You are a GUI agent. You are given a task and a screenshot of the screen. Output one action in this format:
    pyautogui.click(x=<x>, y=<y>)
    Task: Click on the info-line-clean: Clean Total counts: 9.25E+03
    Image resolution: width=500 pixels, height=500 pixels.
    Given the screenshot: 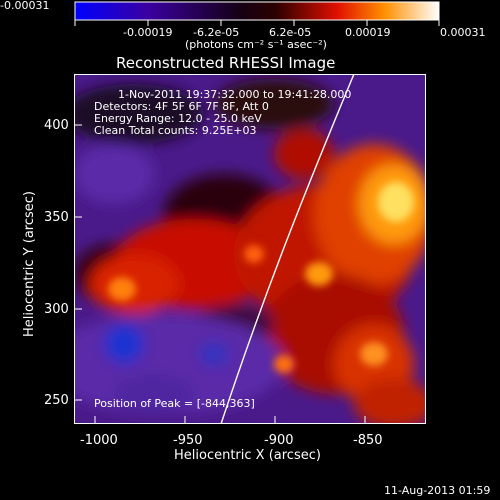 What is the action you would take?
    pyautogui.click(x=175, y=130)
    